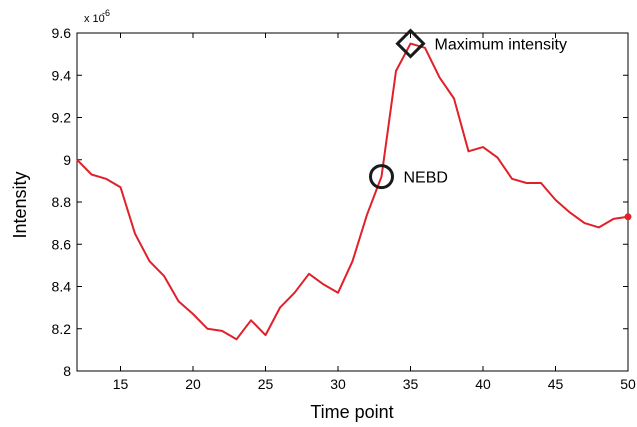  What do you see at coordinates (410, 43) in the screenshot?
I see `maximum-marker` at bounding box center [410, 43].